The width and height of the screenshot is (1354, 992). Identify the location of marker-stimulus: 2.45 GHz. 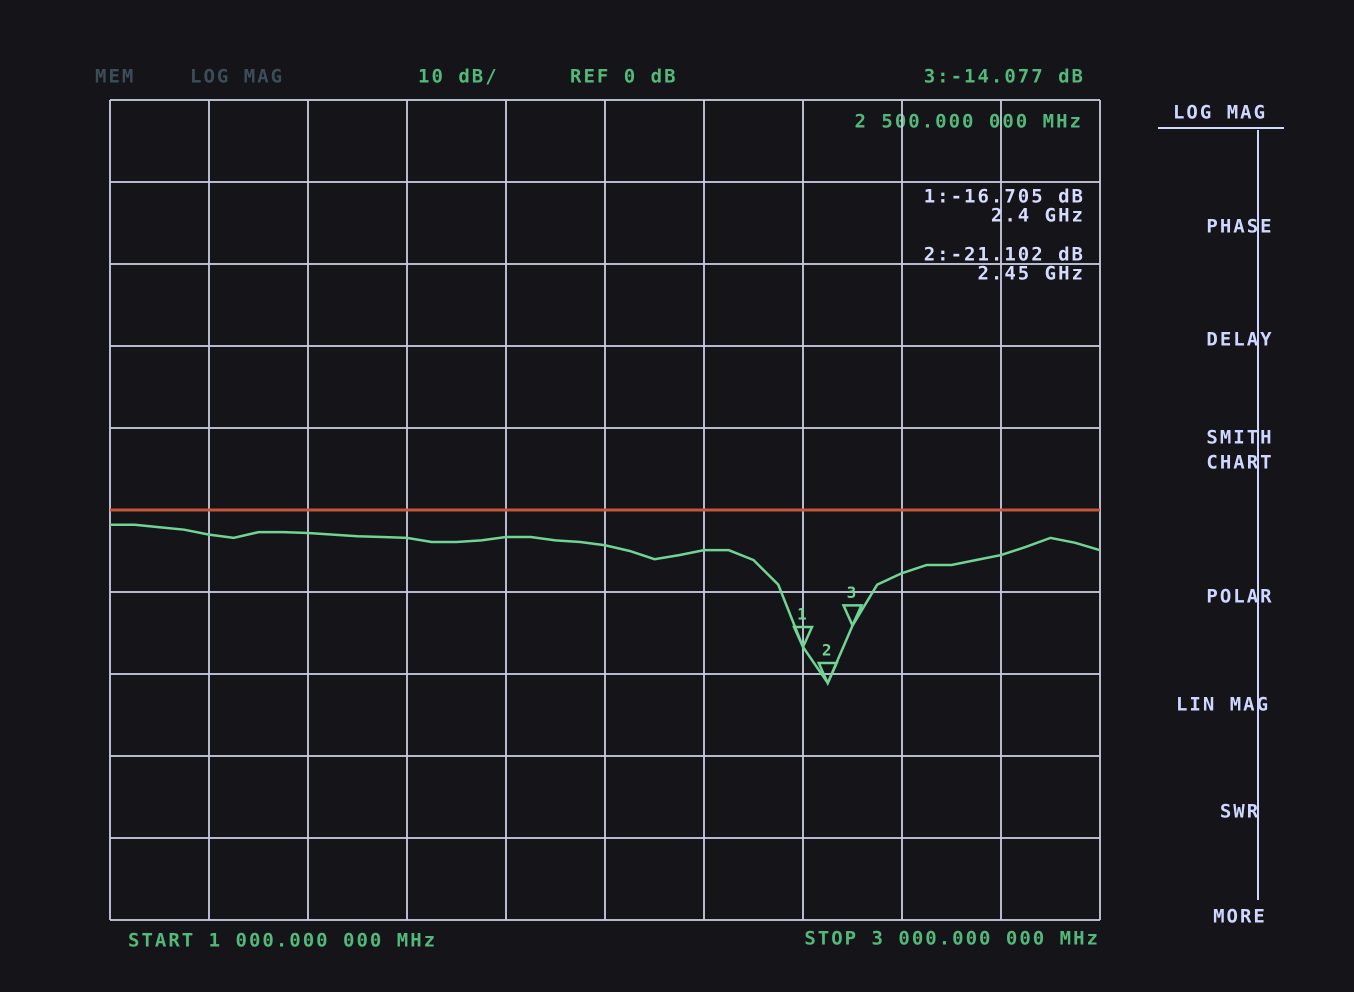
(1031, 274).